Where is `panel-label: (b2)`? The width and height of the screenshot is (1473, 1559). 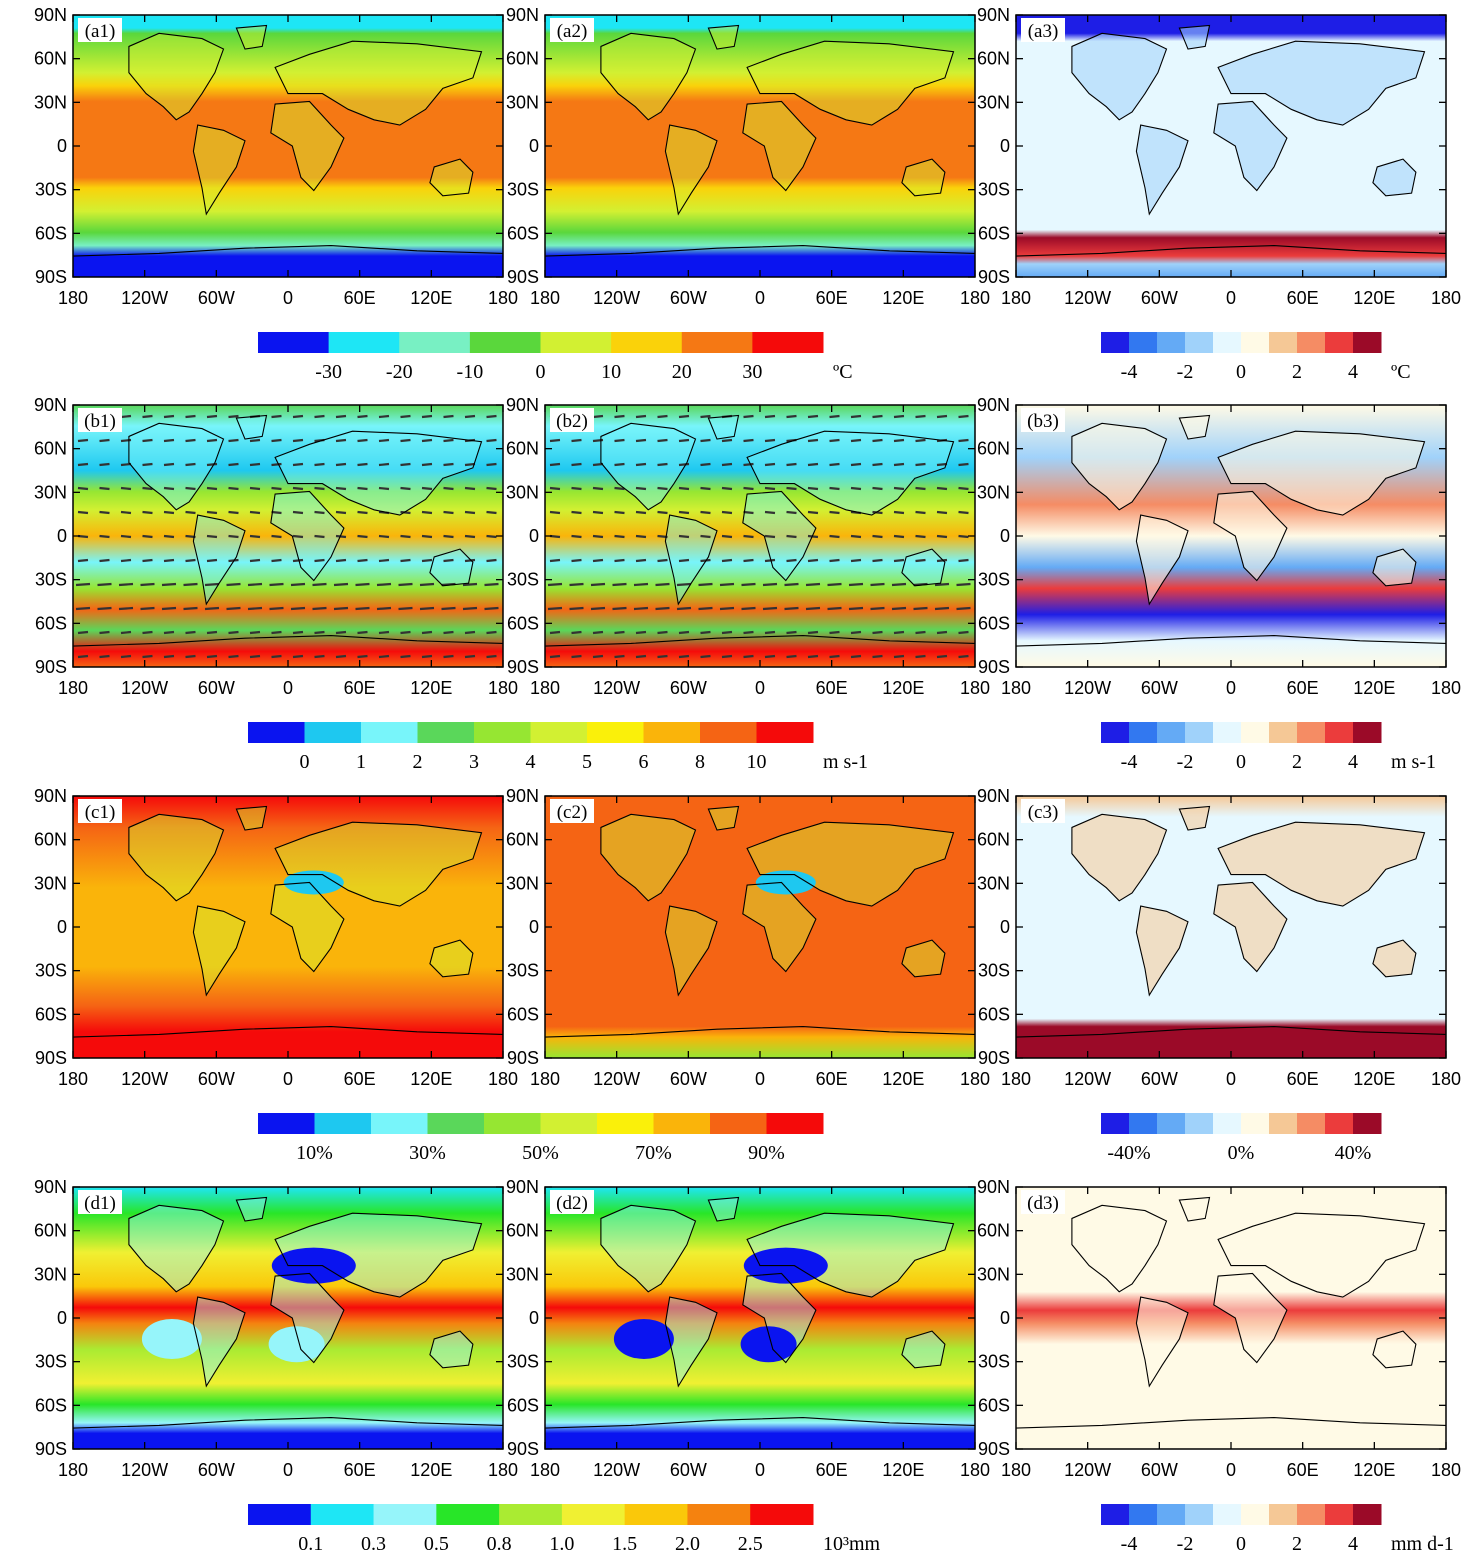 panel-label: (b2) is located at coordinates (572, 421).